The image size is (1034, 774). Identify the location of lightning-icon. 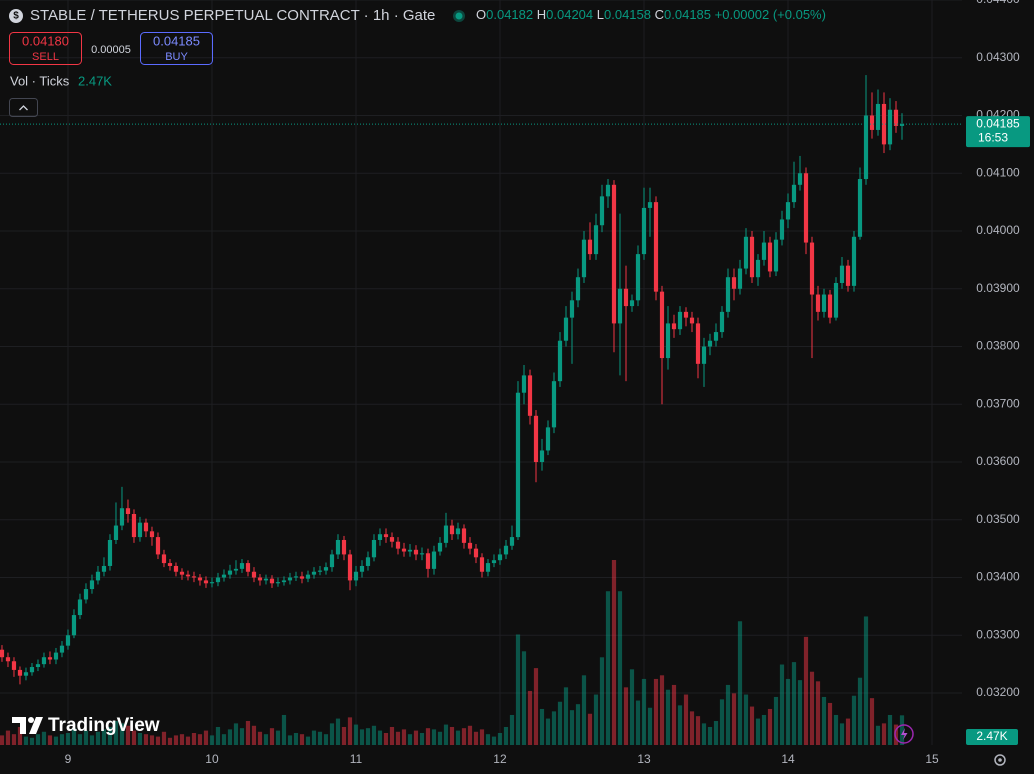
(904, 734).